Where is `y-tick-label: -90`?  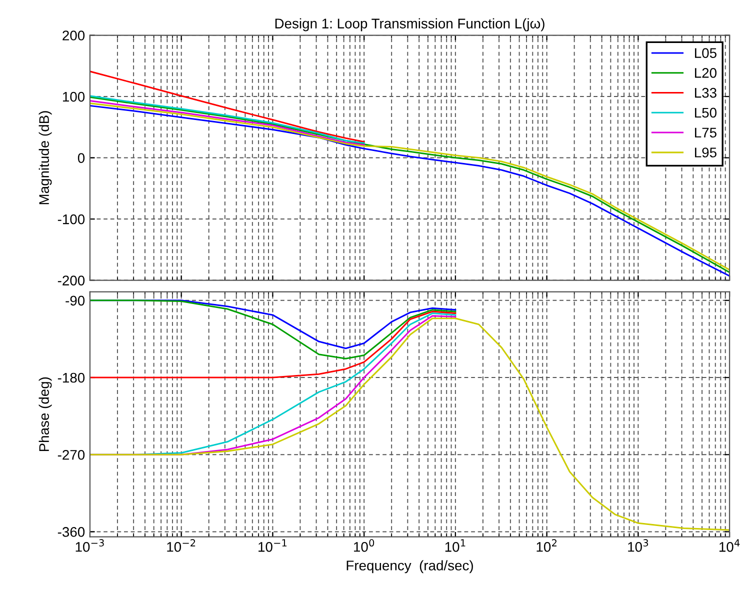 y-tick-label: -90 is located at coordinates (75, 301).